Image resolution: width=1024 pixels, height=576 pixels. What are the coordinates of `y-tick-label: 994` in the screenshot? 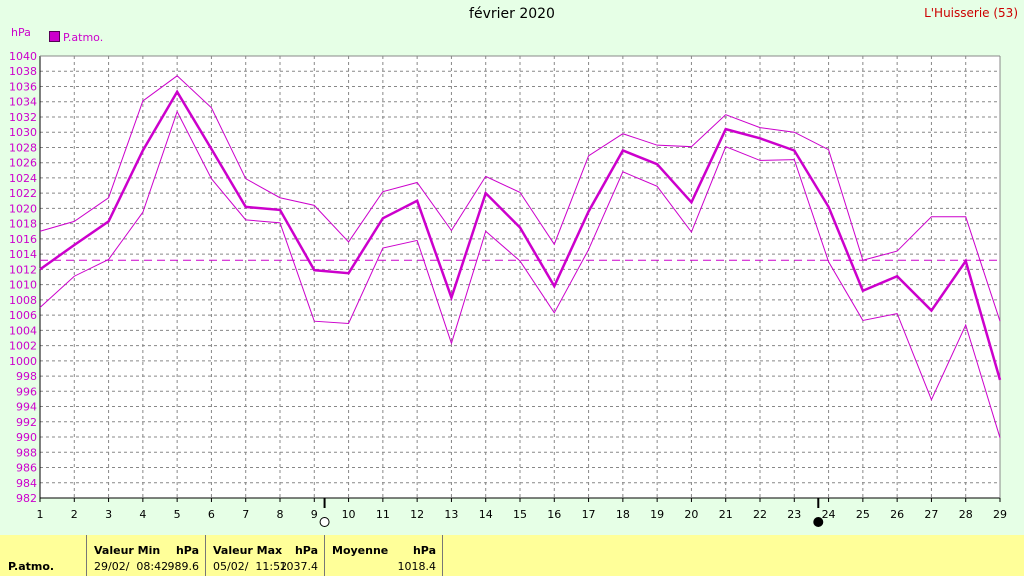 It's located at (26, 407).